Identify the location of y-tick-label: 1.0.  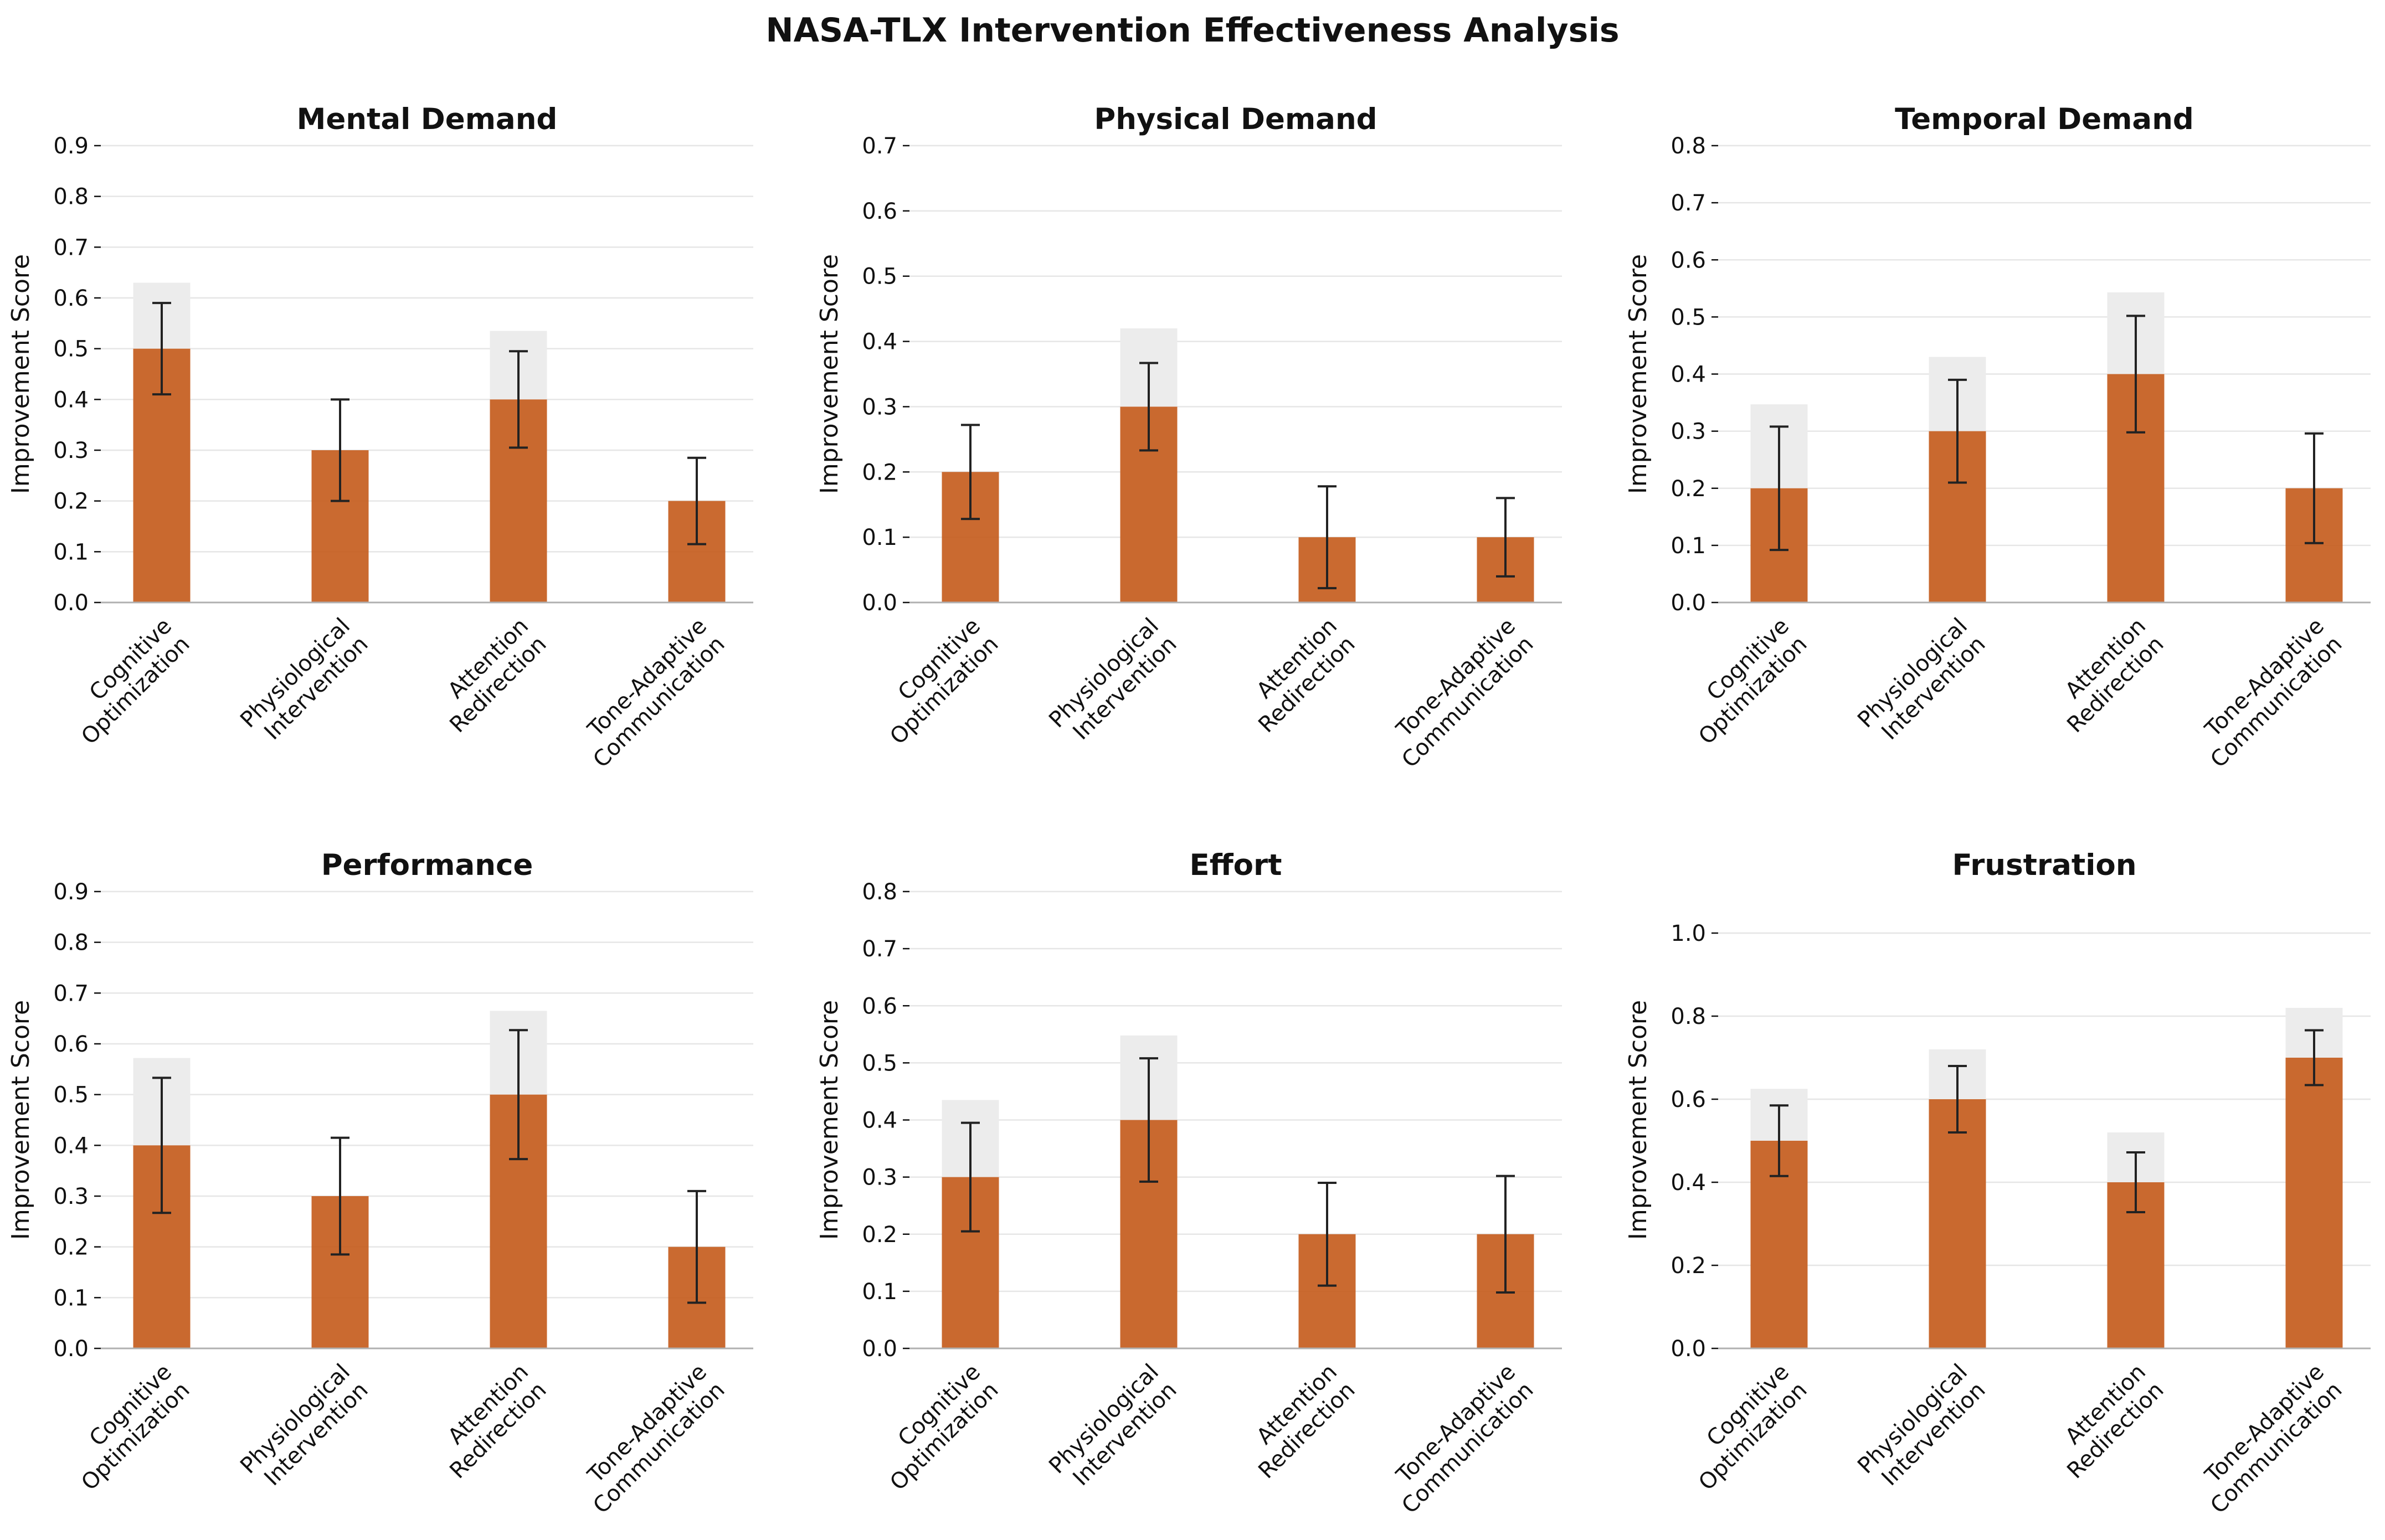
(1688, 933).